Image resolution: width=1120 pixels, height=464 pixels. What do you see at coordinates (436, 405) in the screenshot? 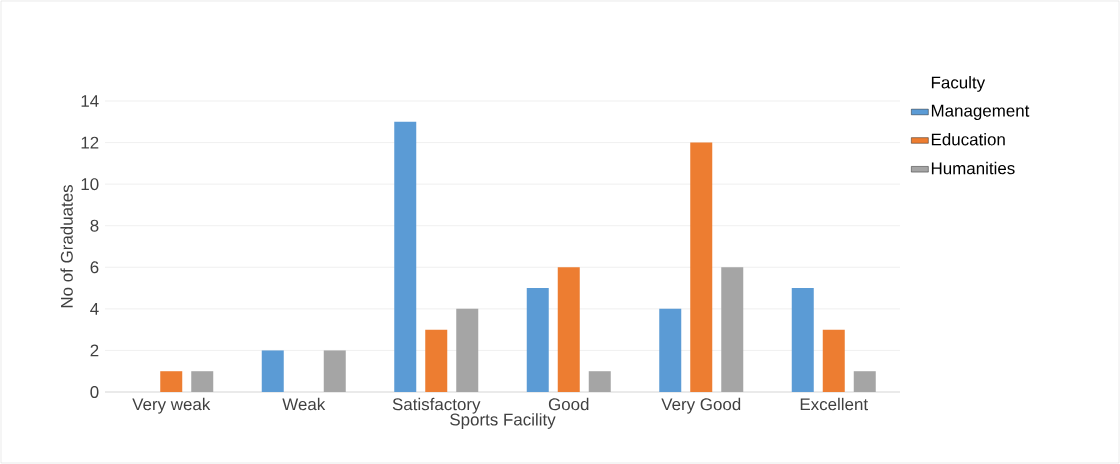
I see `x-tick-label: Satisfactory` at bounding box center [436, 405].